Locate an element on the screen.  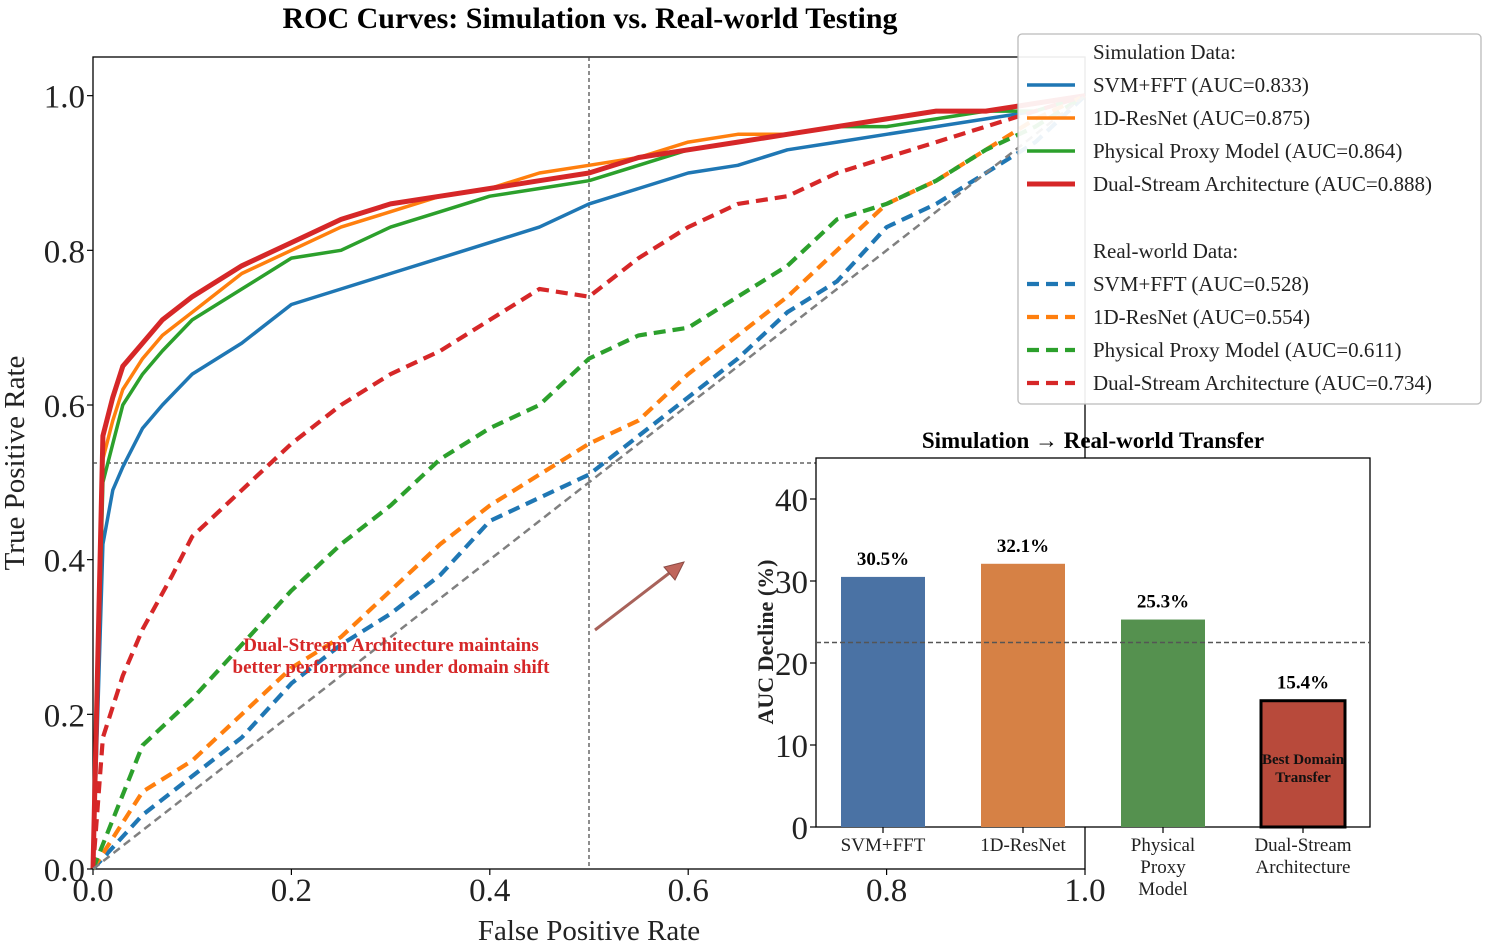
inset-category-label: Architecture is located at coordinates (1303, 867).